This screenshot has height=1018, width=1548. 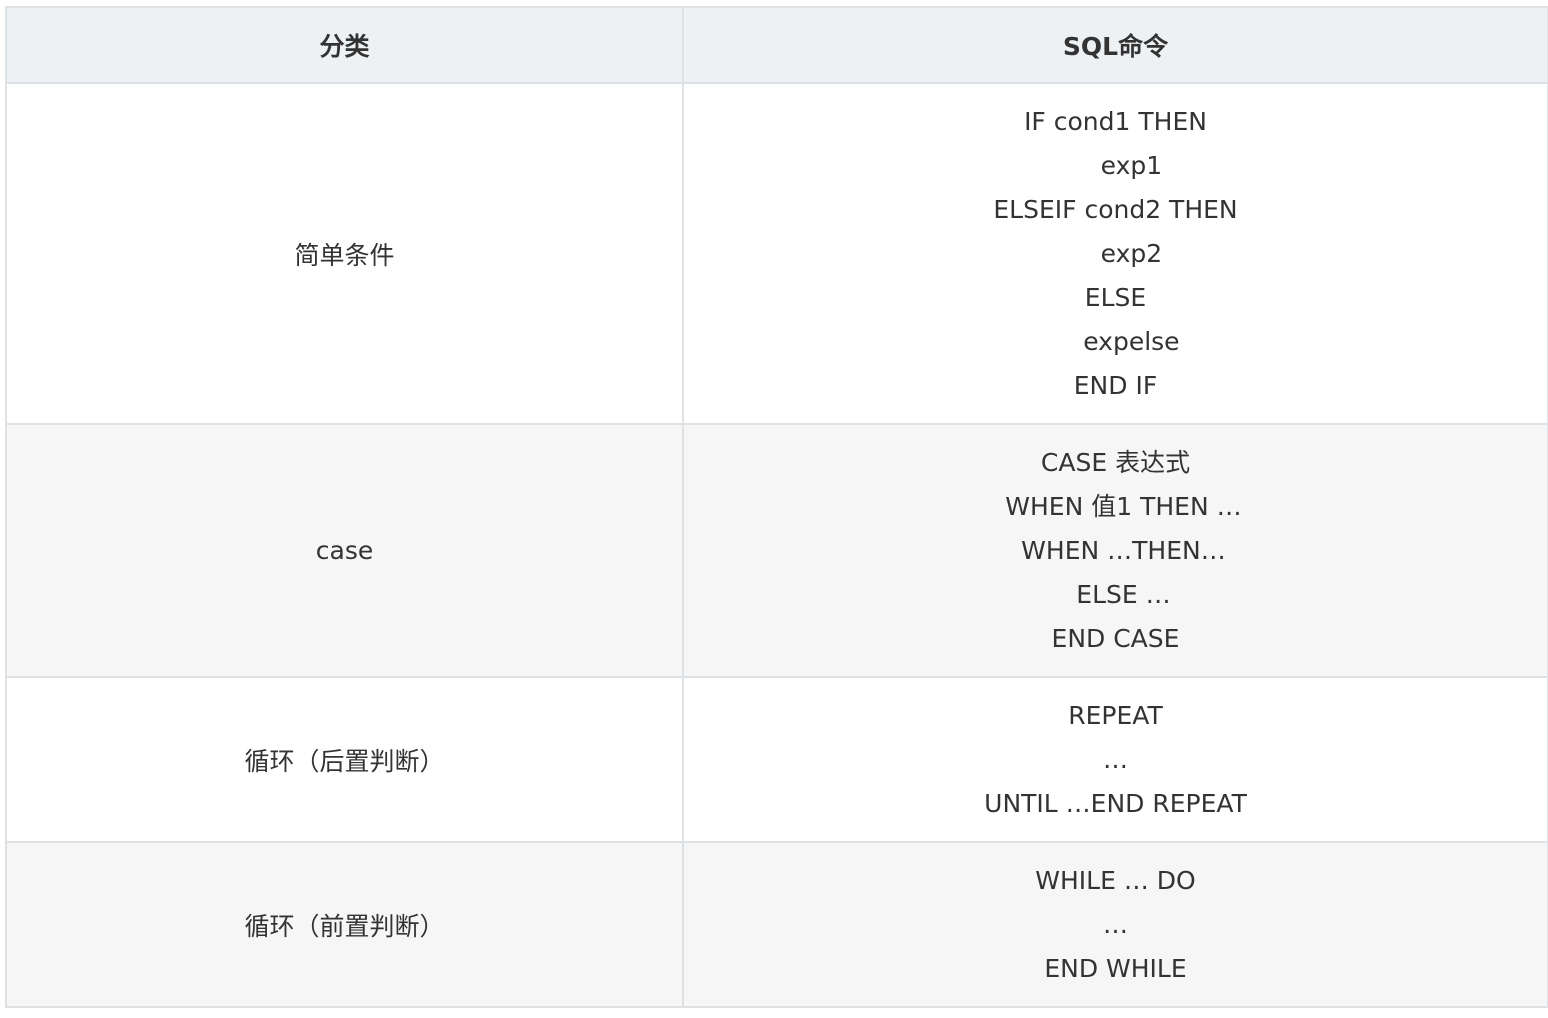 What do you see at coordinates (1115, 45) in the screenshot?
I see `header-sql-command: SQL命令` at bounding box center [1115, 45].